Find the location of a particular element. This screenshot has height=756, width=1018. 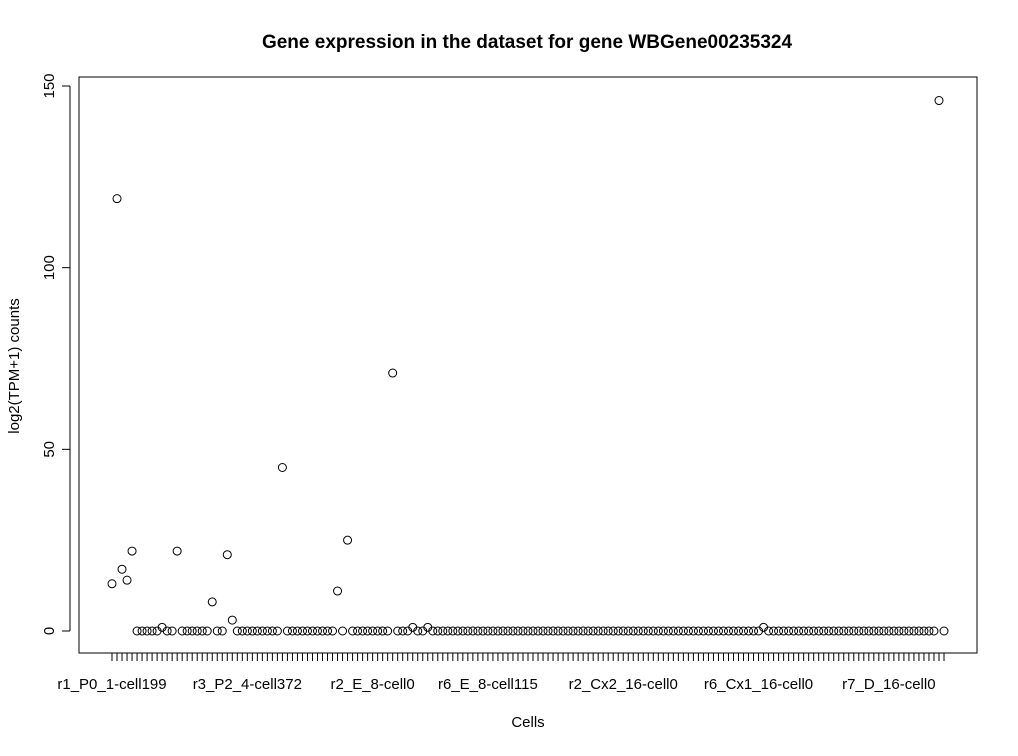

x-tick-label: r6_E_8-cell115 is located at coordinates (488, 684).